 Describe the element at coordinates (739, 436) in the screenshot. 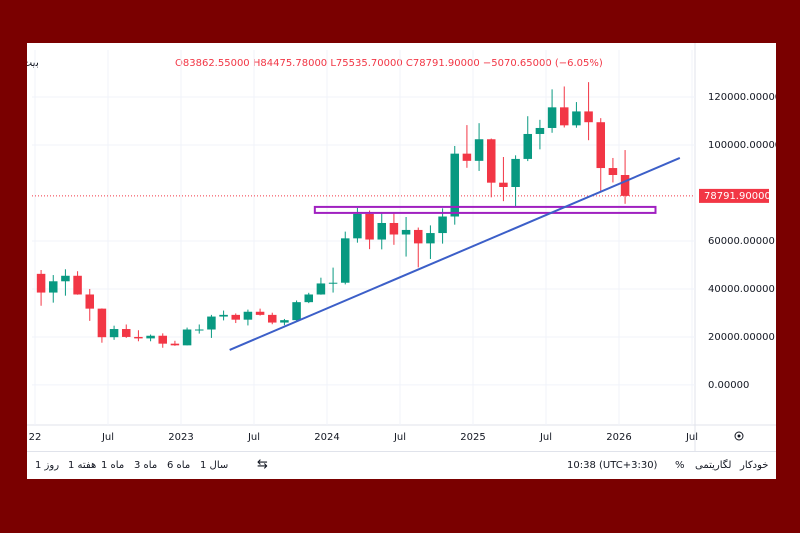

I see `settings-icon` at that location.